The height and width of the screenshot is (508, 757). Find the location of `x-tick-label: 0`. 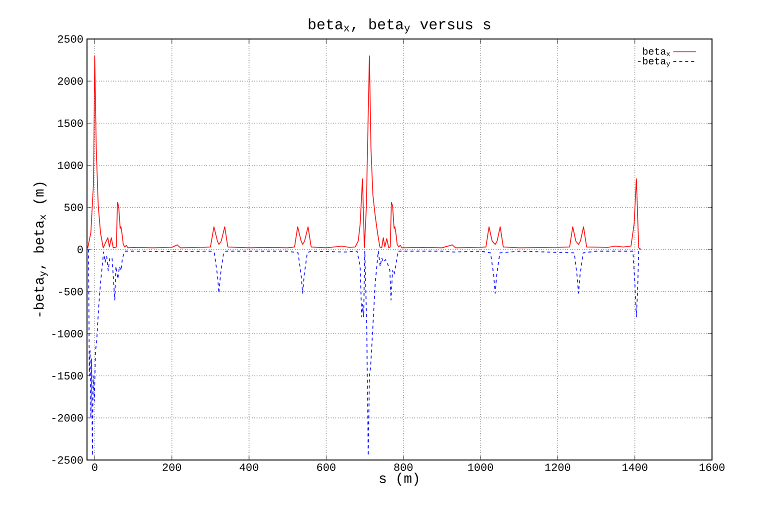

x-tick-label: 0 is located at coordinates (95, 467).